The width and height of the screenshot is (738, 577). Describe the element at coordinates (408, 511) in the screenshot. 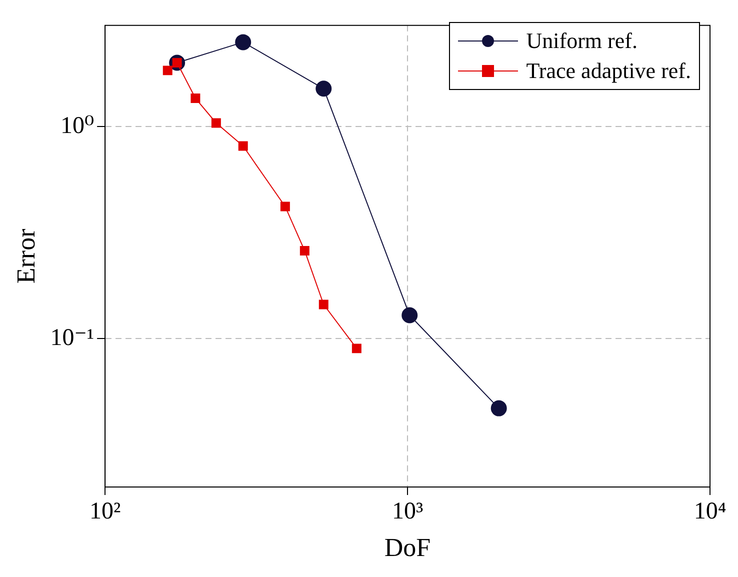

I see `x-tick-label: 10³` at that location.